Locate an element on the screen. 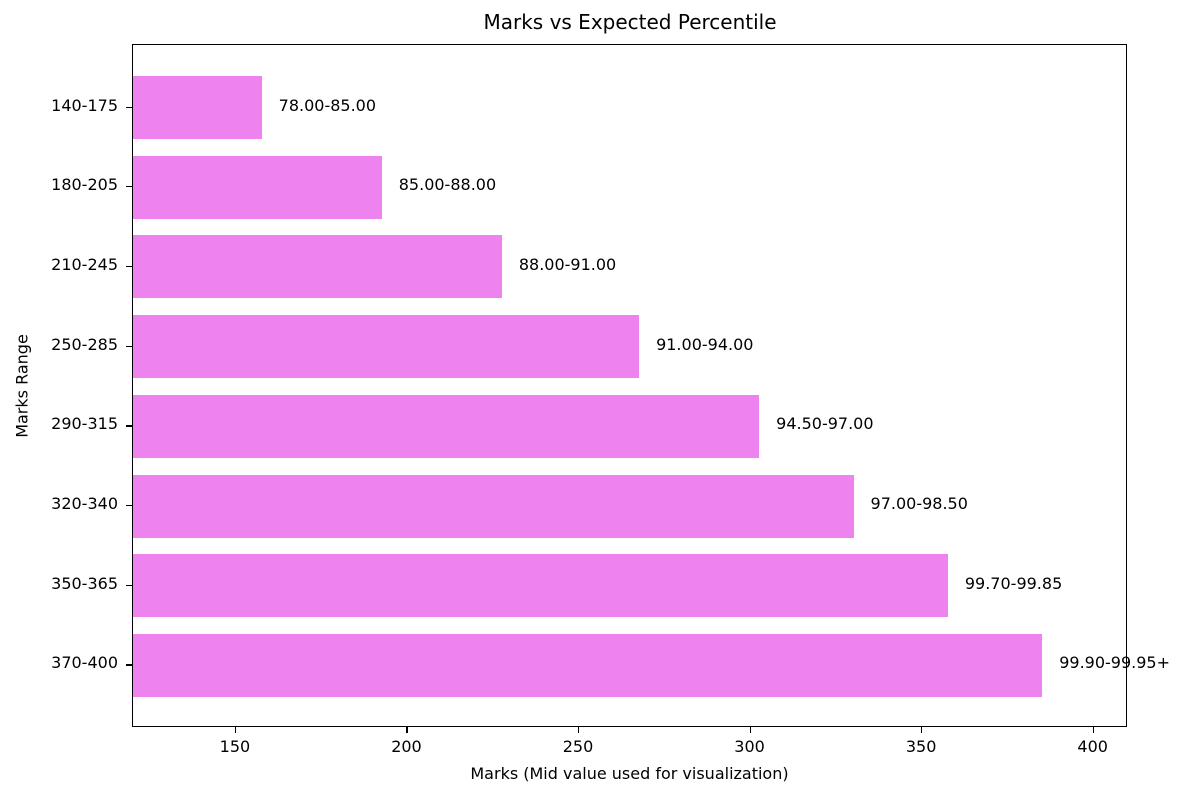 This screenshot has width=1200, height=798. bar-value-label: 85.00-88.00 is located at coordinates (447, 185).